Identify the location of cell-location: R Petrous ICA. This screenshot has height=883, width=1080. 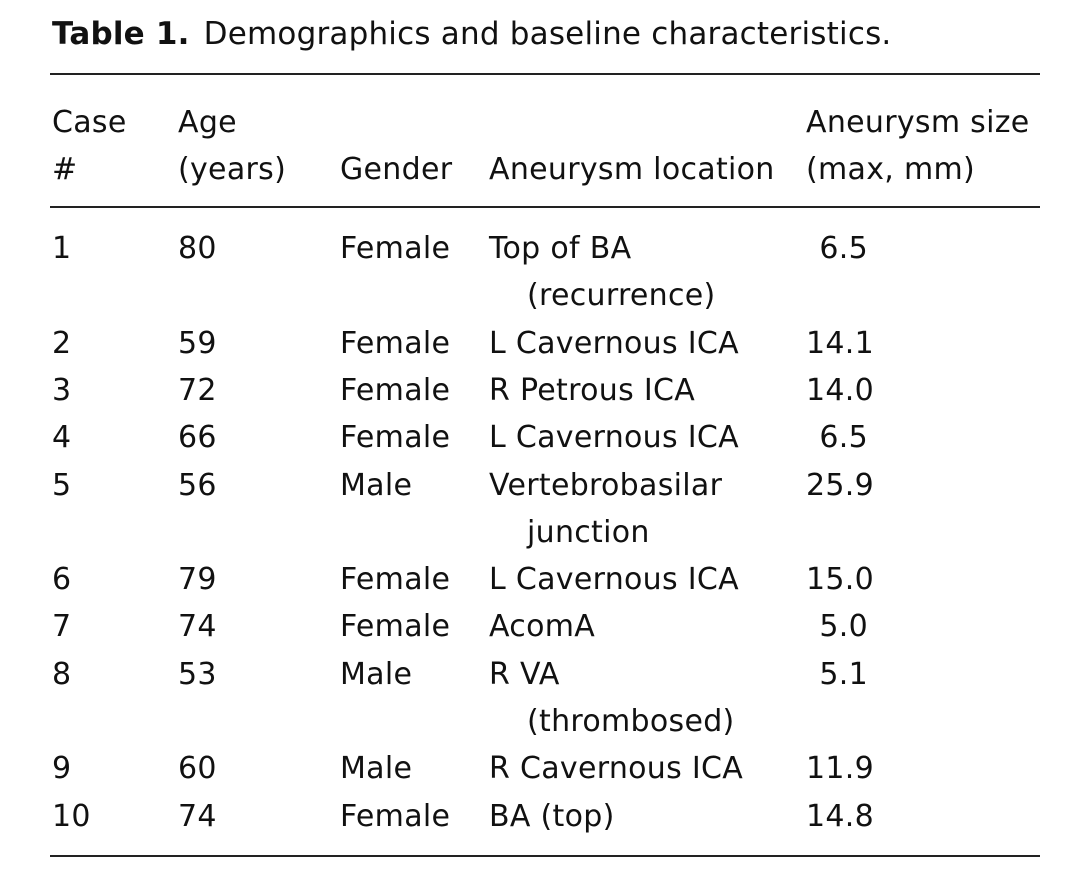
(592, 390).